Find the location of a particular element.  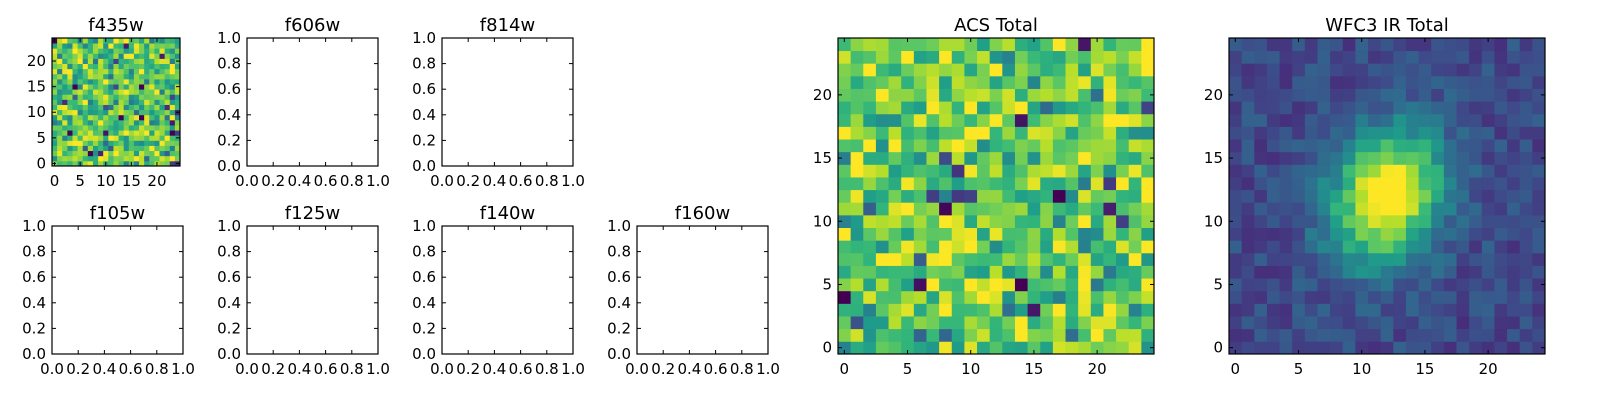

x-tick-label: 0 is located at coordinates (1236, 369).